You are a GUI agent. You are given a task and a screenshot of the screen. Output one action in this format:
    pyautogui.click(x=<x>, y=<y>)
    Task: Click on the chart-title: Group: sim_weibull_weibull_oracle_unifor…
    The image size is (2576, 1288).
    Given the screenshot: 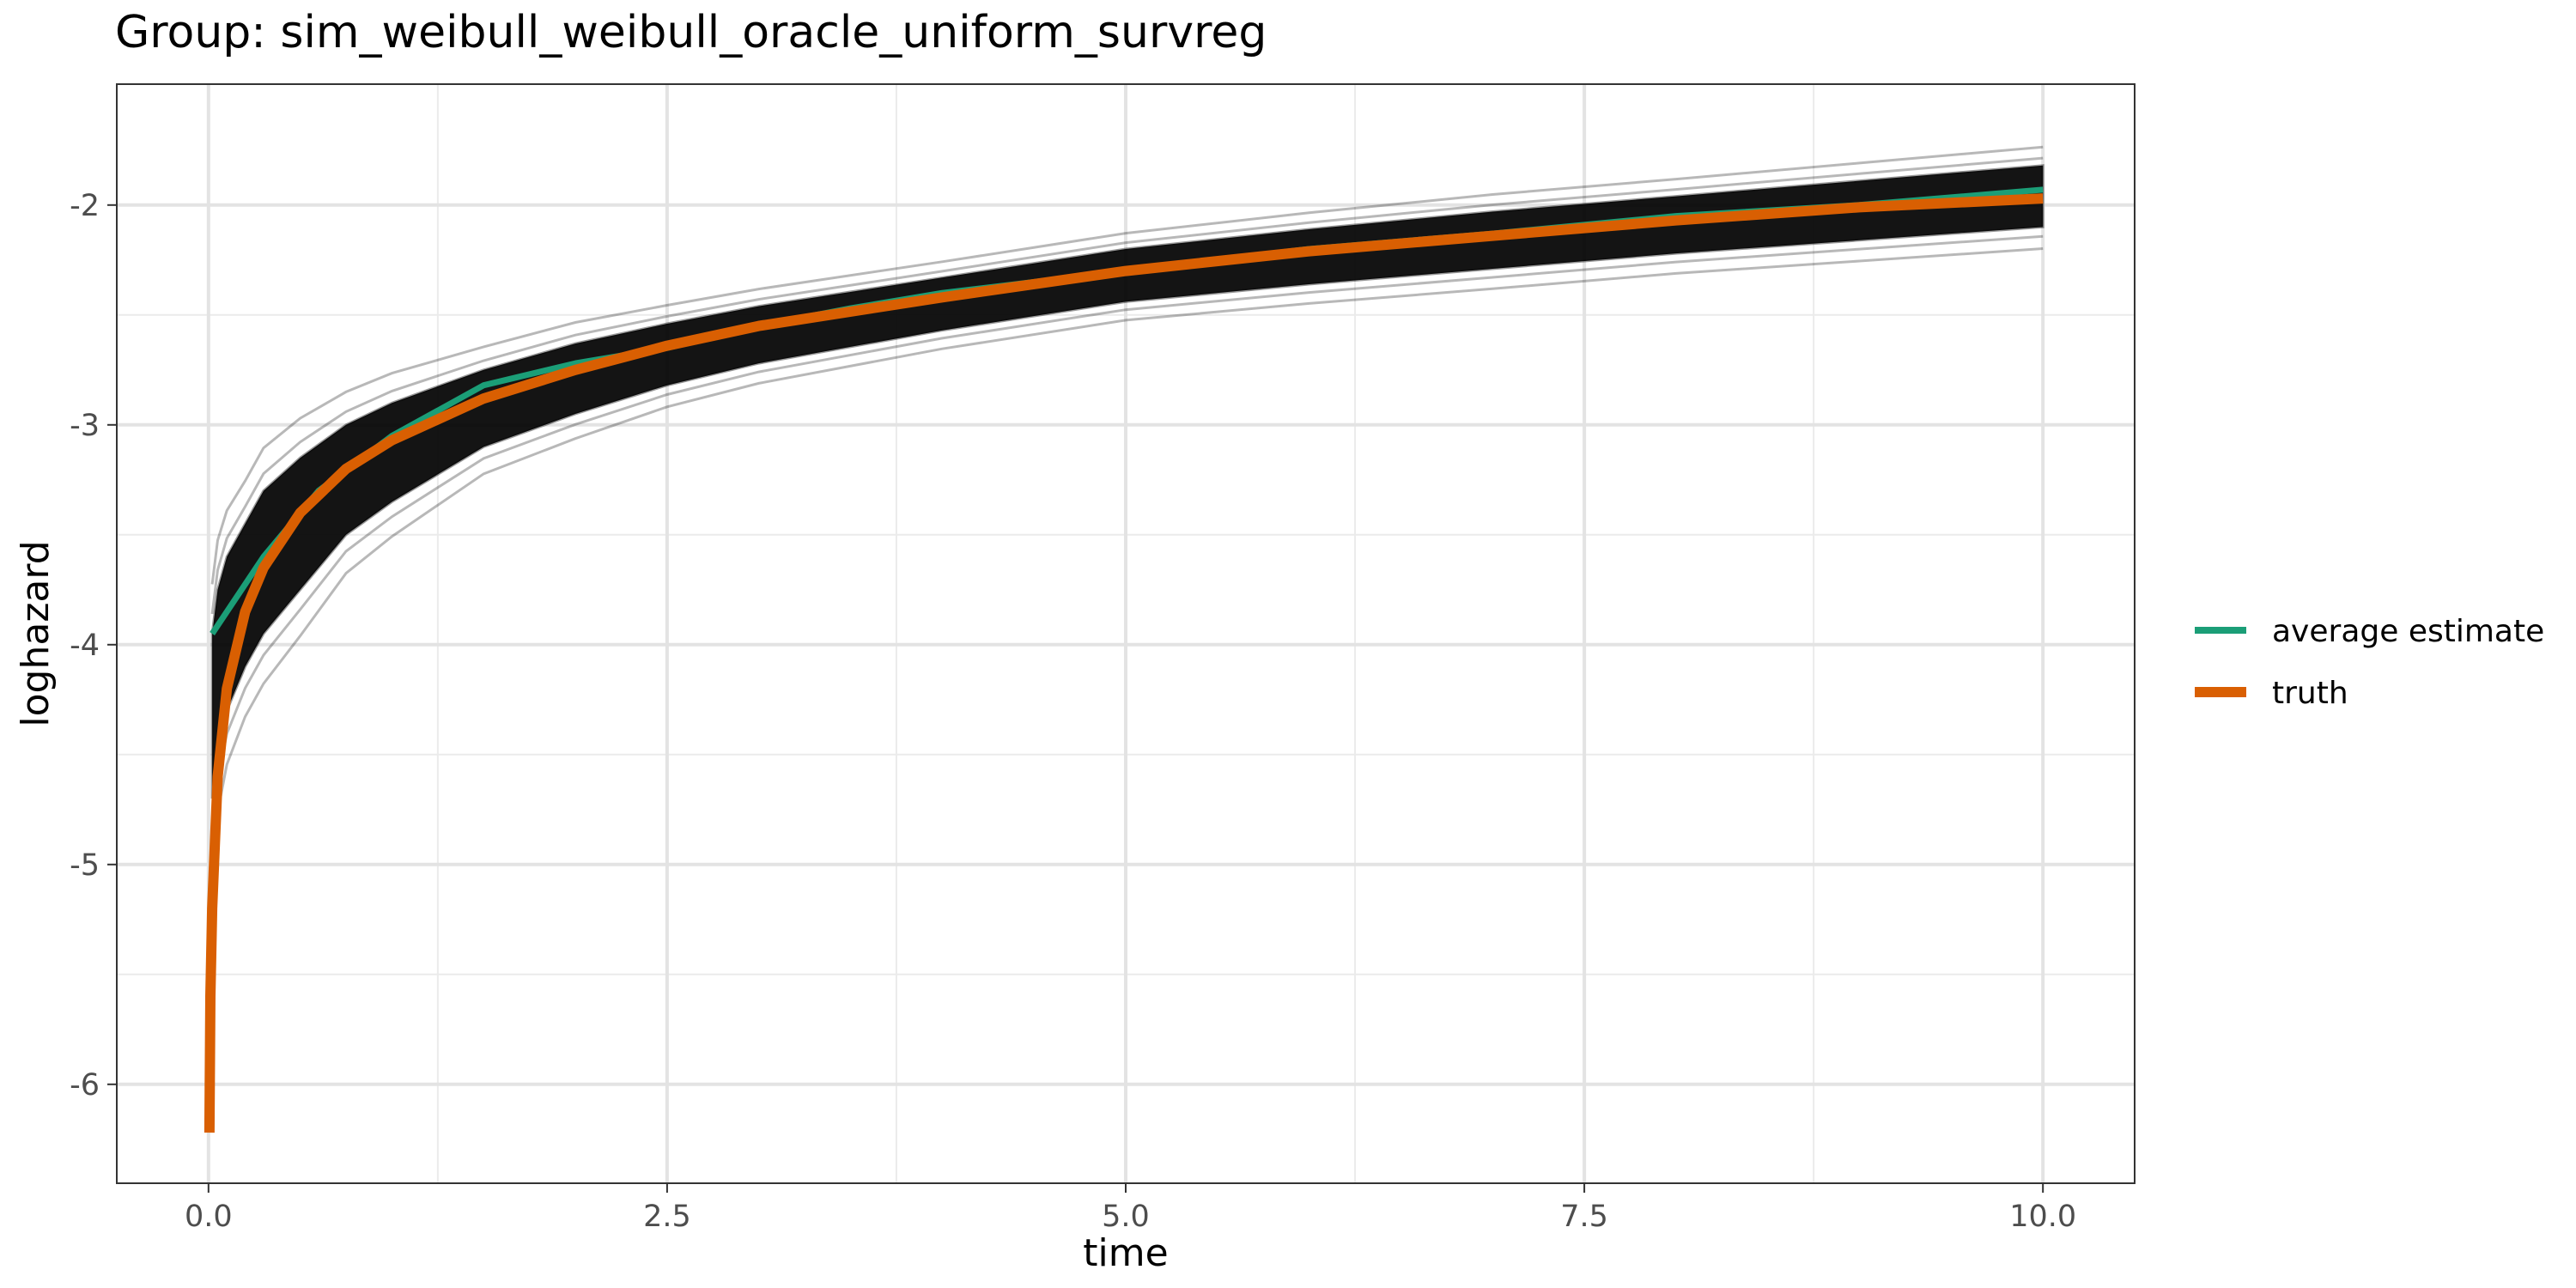 What is the action you would take?
    pyautogui.click(x=691, y=32)
    